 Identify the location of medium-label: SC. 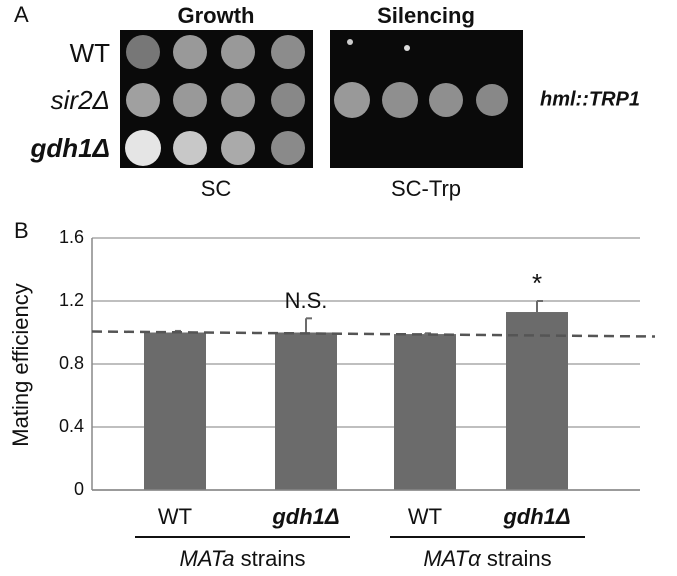
(216, 188).